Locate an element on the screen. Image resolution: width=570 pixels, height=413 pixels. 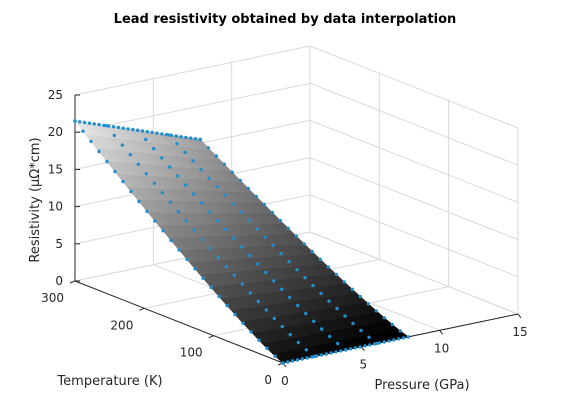
z-tick-label: 10 is located at coordinates (55, 207).